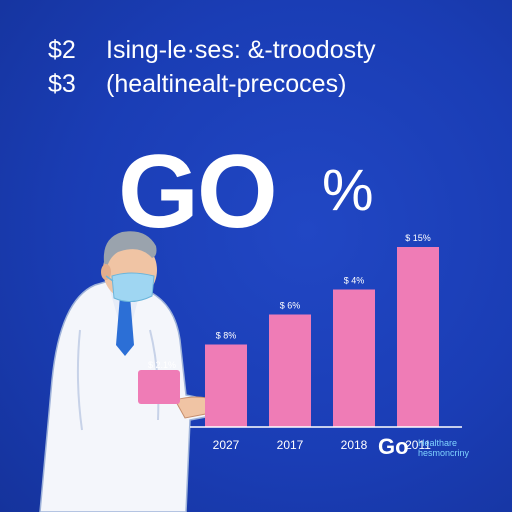 The height and width of the screenshot is (512, 512). I want to click on brand-logo: Go, so click(393, 446).